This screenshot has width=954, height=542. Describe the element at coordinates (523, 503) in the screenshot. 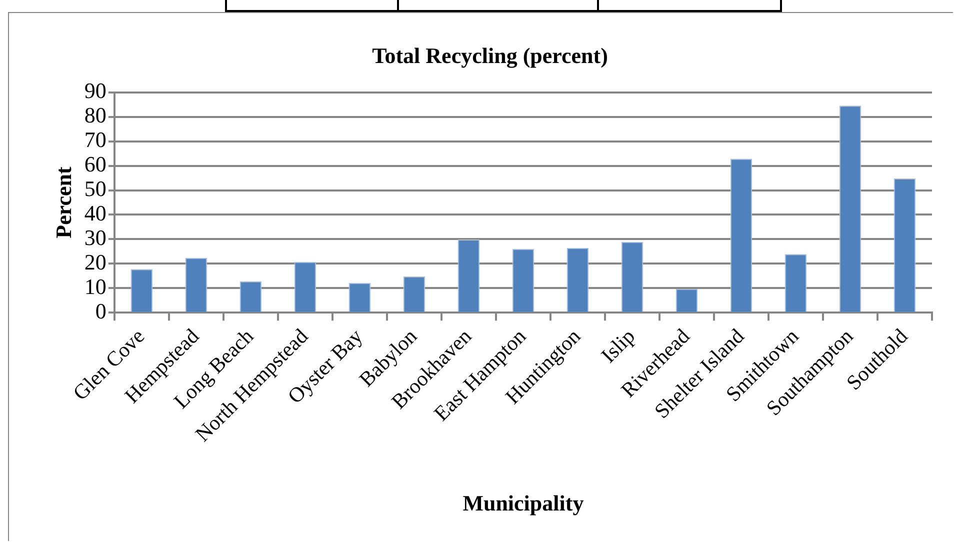

I see `x-axis-title: Municipality` at that location.